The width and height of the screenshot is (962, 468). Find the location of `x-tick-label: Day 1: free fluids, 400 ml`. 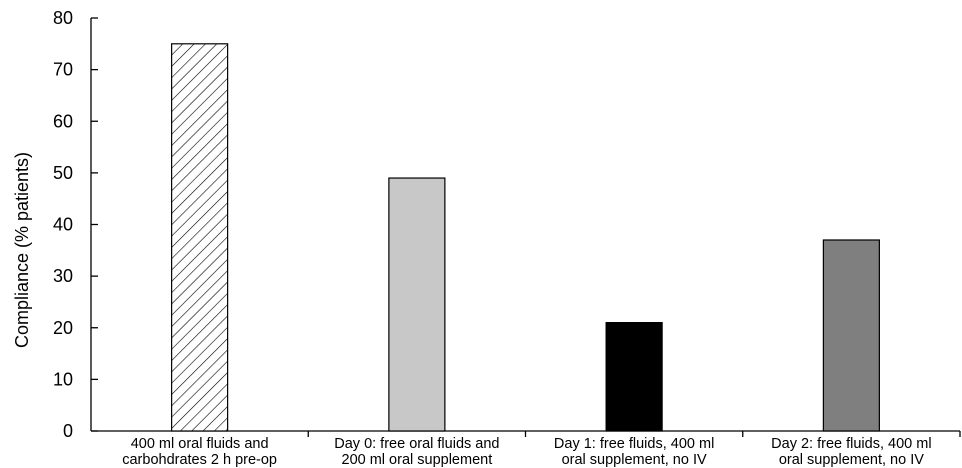

x-tick-label: Day 1: free fluids, 400 ml is located at coordinates (634, 444).